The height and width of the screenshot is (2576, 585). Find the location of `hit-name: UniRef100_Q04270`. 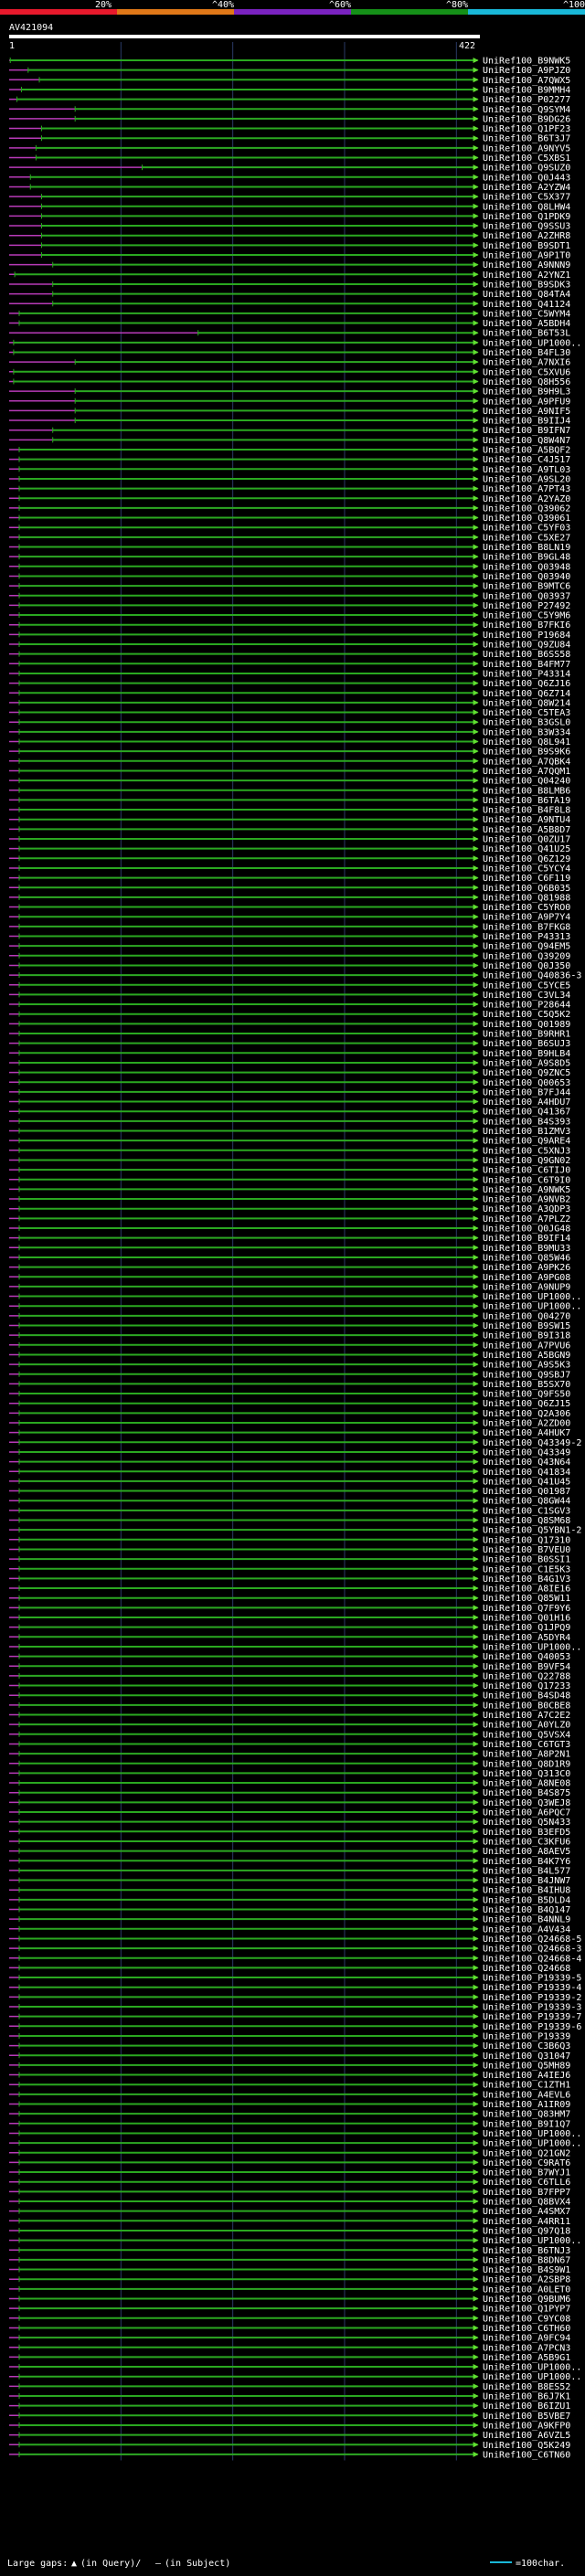

hit-name: UniRef100_Q04270 is located at coordinates (527, 1316).